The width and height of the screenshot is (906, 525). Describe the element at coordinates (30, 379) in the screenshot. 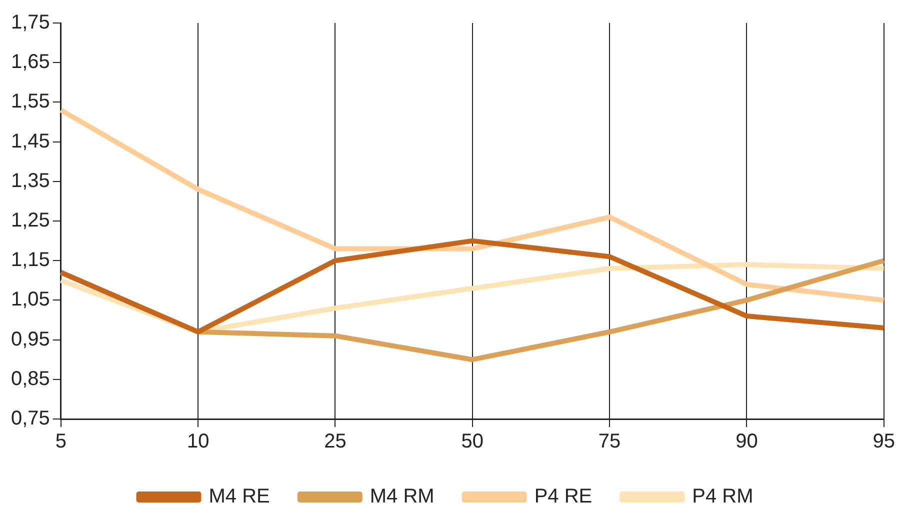

I see `y-tick-label: 0,85` at that location.